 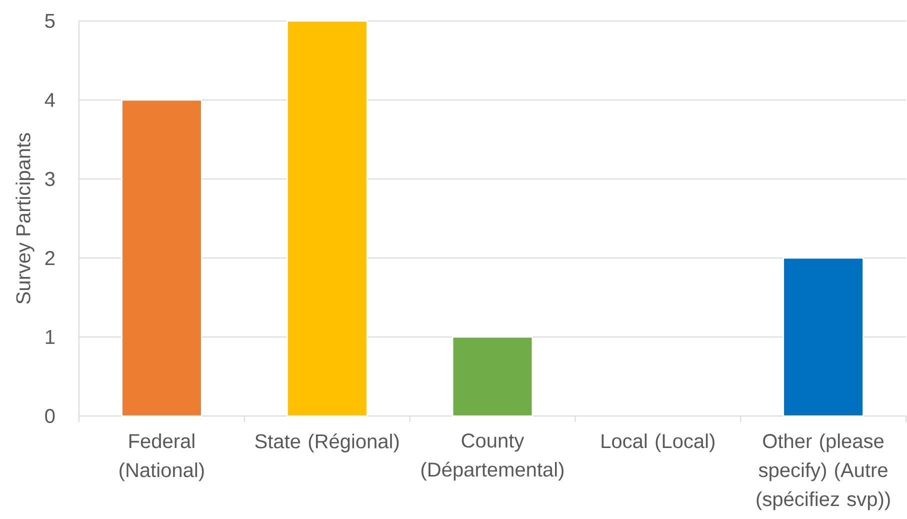 I want to click on x-tick-label: County (Départemental), so click(x=492, y=457).